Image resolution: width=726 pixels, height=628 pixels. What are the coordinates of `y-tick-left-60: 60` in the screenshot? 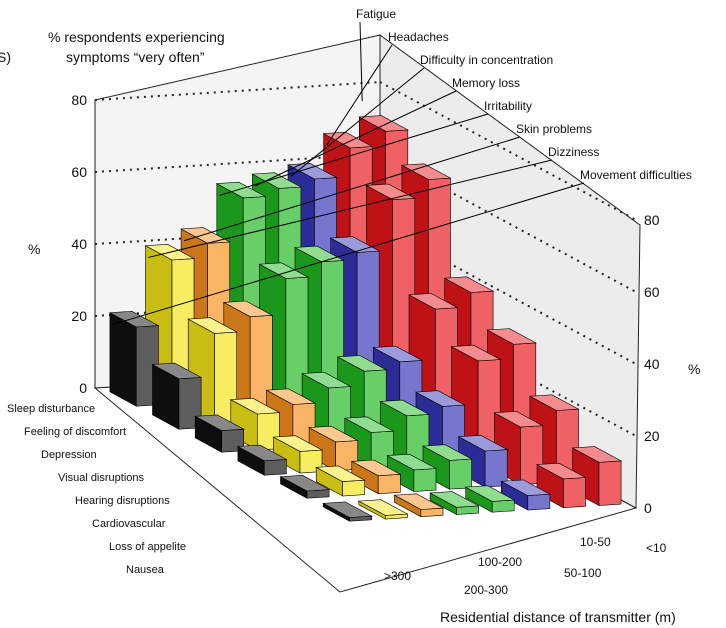 It's located at (79, 172).